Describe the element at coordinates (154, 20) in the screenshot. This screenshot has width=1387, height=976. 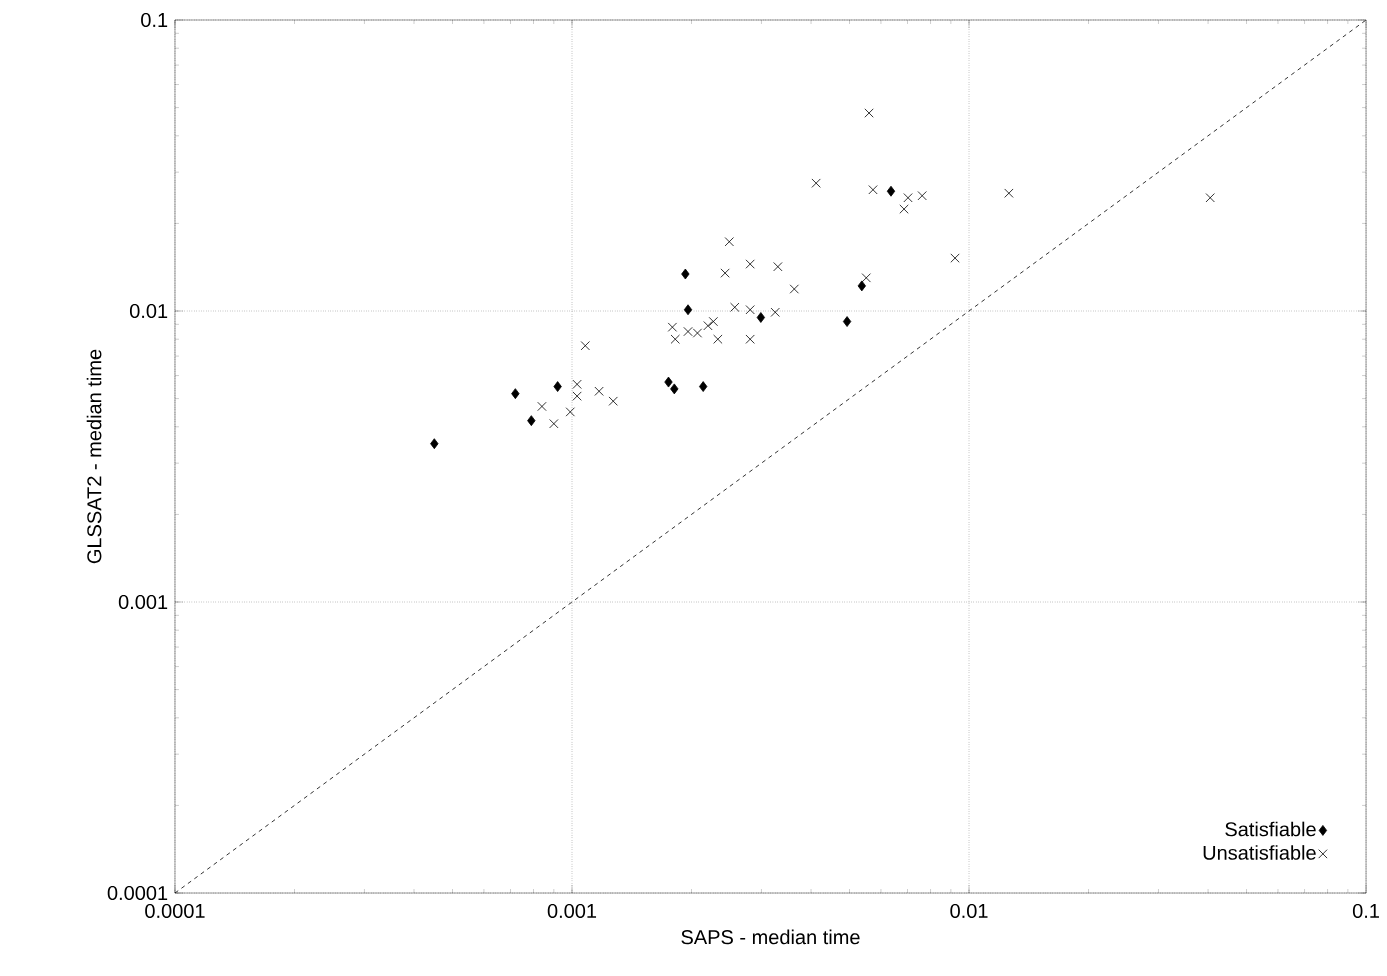
I see `y-tick-label: 0.1` at that location.